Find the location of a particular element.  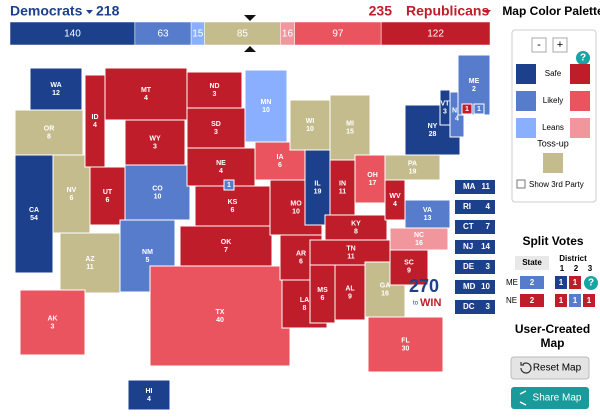

state-abbr: VA is located at coordinates (427, 210).